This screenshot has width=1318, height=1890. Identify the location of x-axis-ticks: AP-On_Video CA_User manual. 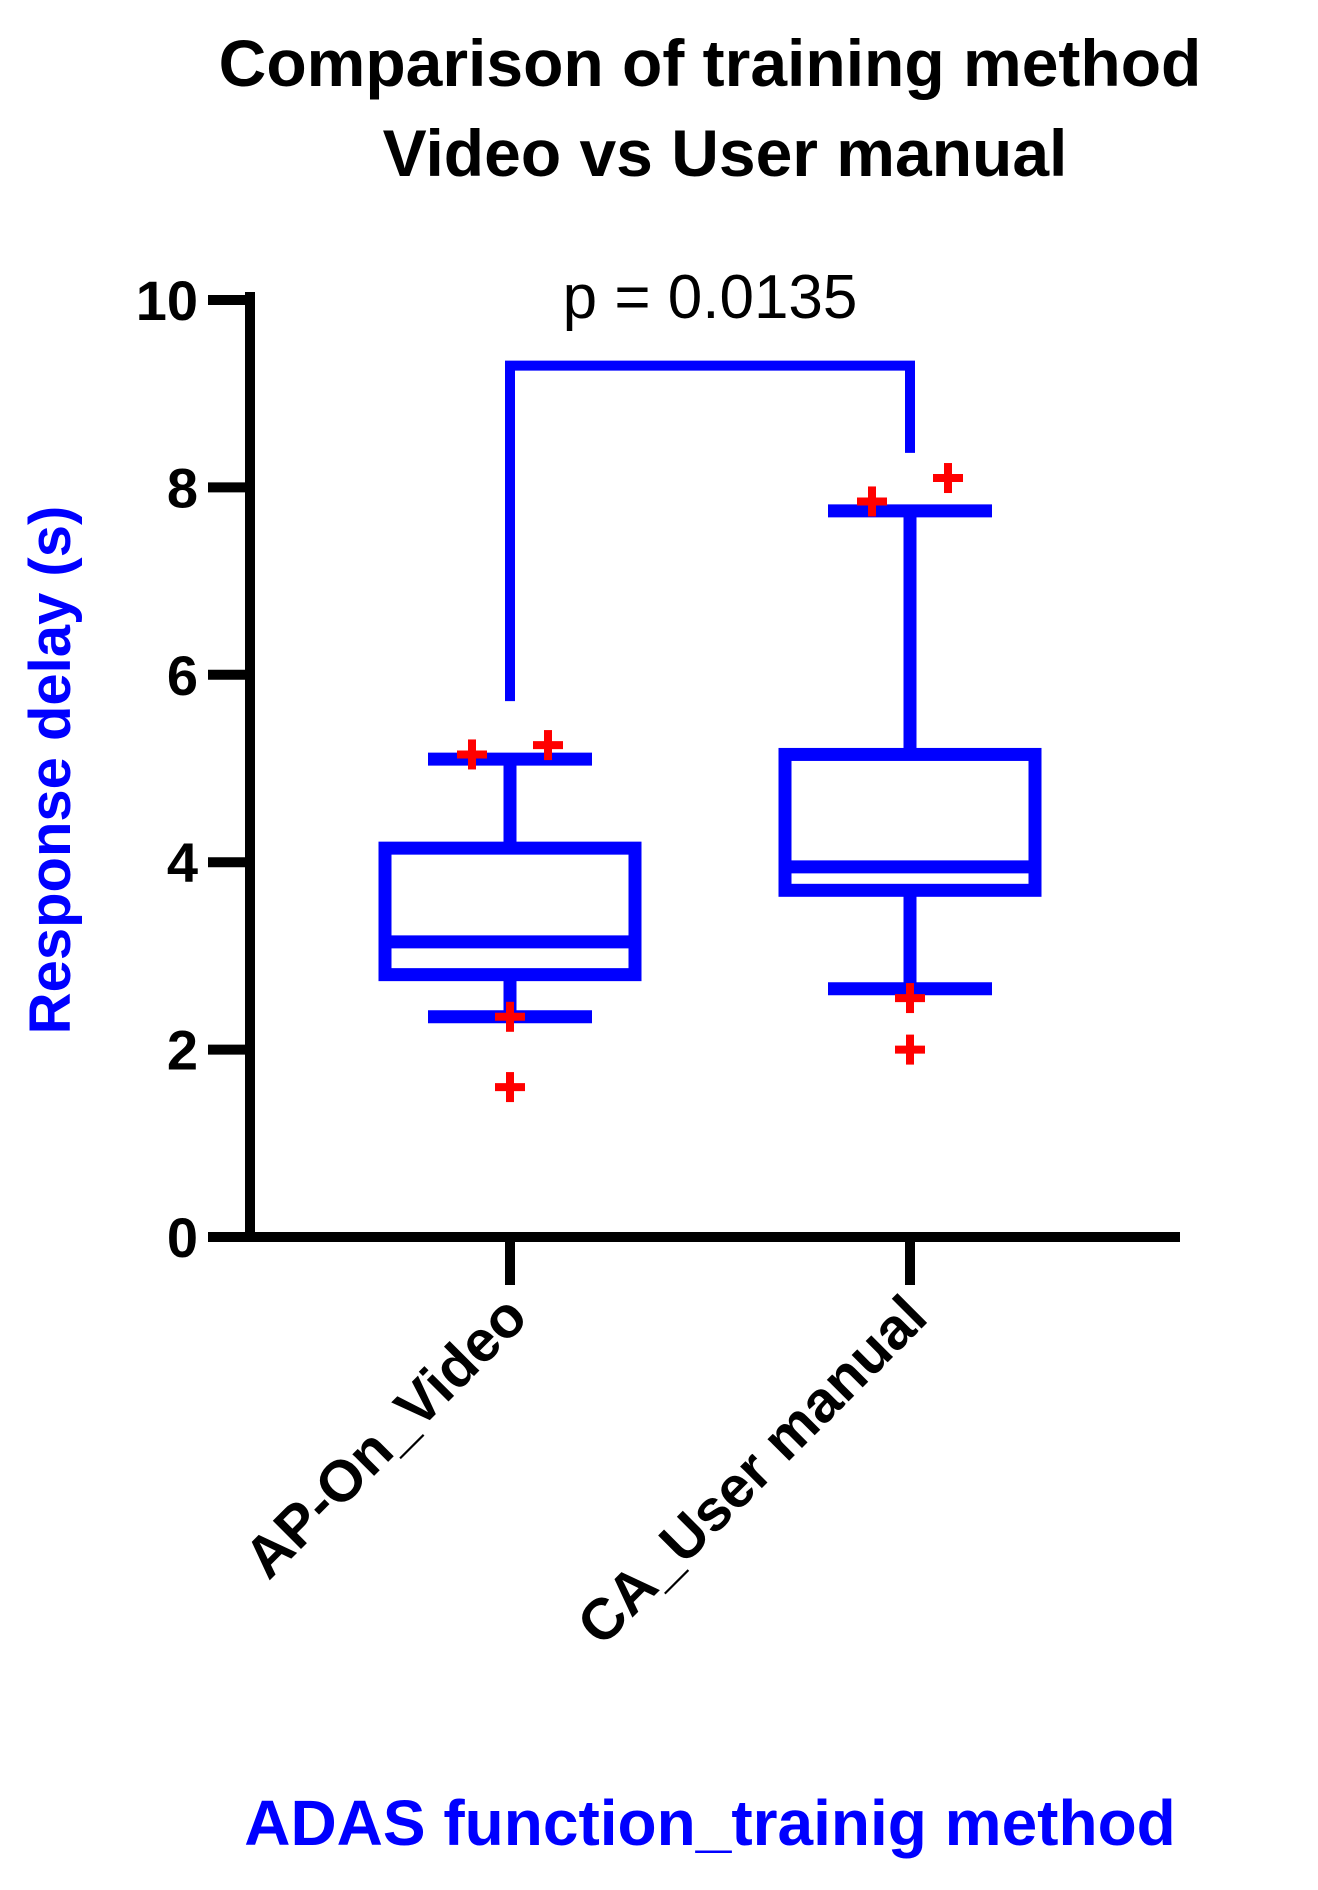
(585, 1447).